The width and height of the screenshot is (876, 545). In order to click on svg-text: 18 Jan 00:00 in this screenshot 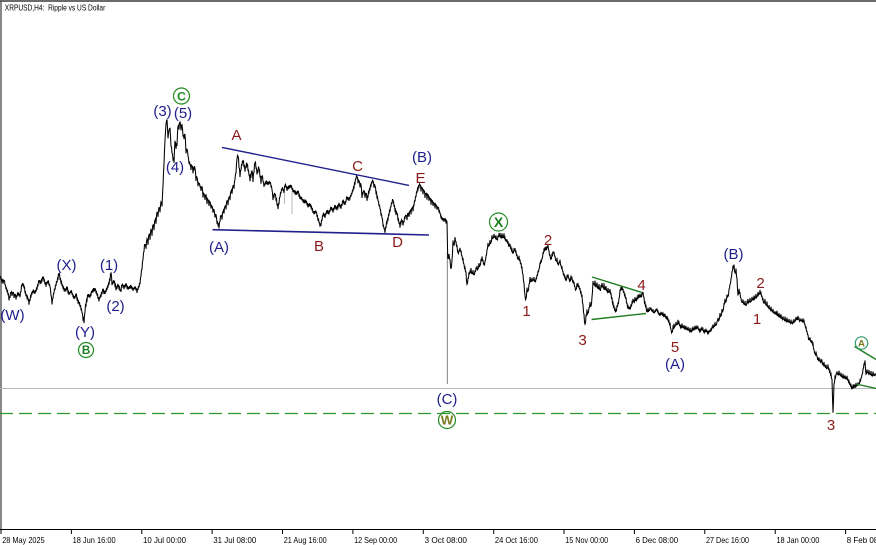, I will do `click(797, 540)`.